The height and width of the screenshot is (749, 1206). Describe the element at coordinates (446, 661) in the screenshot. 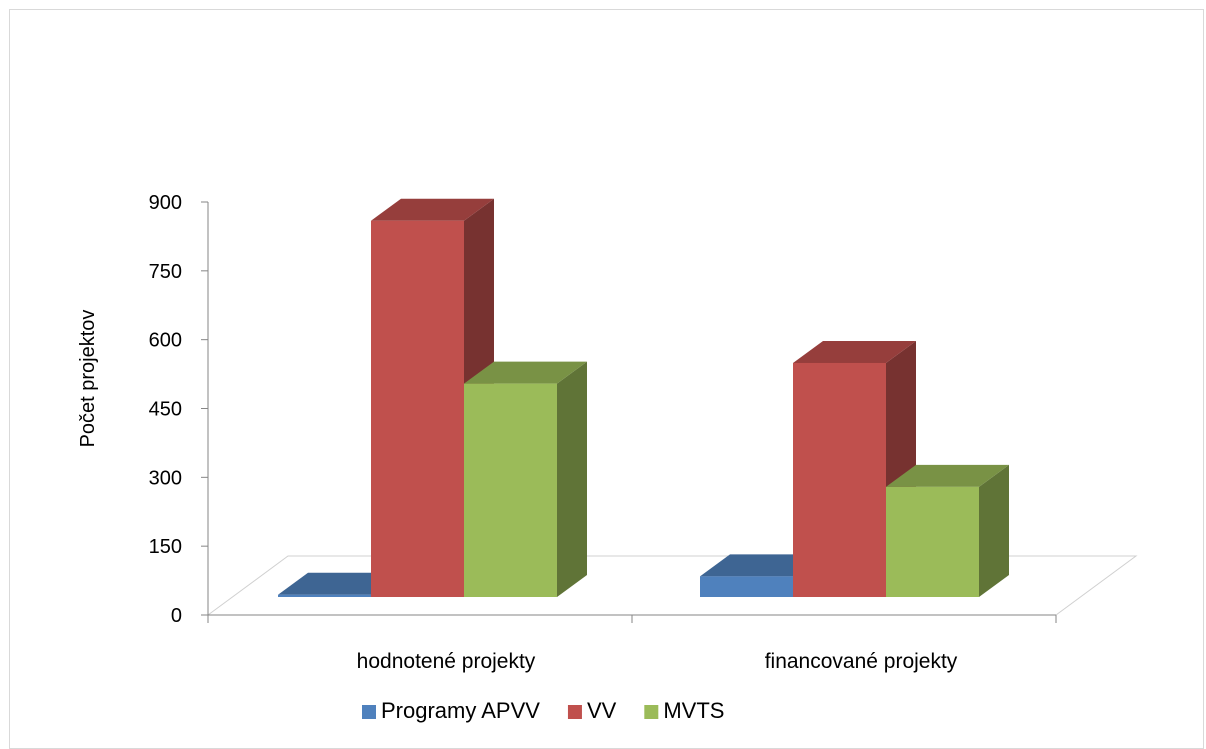

I see `x-category-label: hodnotené projekty` at that location.